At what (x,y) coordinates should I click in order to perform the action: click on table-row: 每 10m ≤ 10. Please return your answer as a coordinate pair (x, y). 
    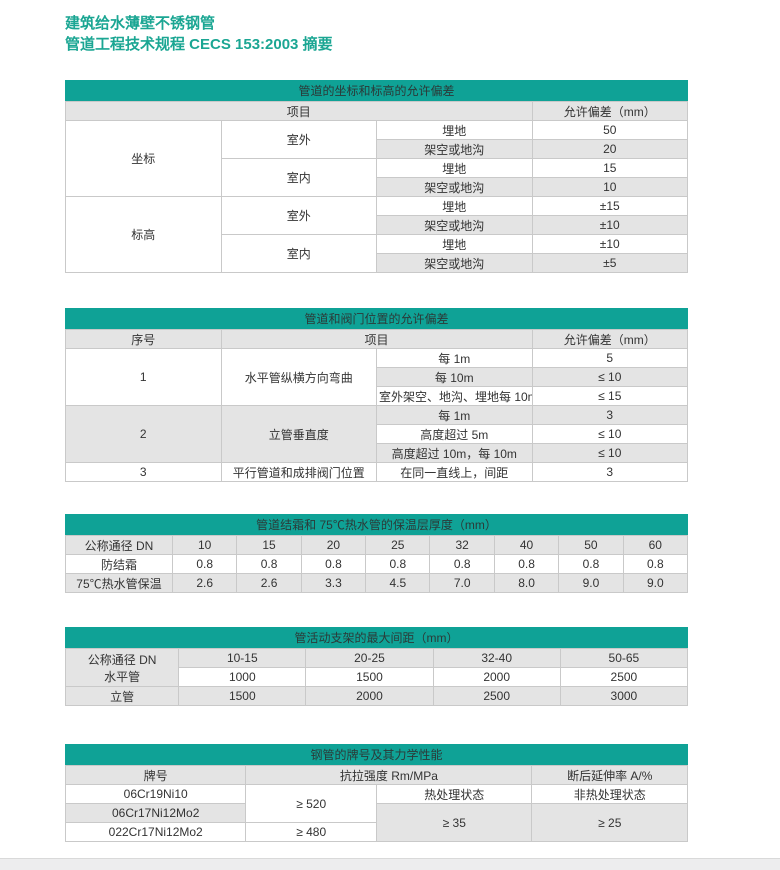
    Looking at the image, I should click on (377, 377).